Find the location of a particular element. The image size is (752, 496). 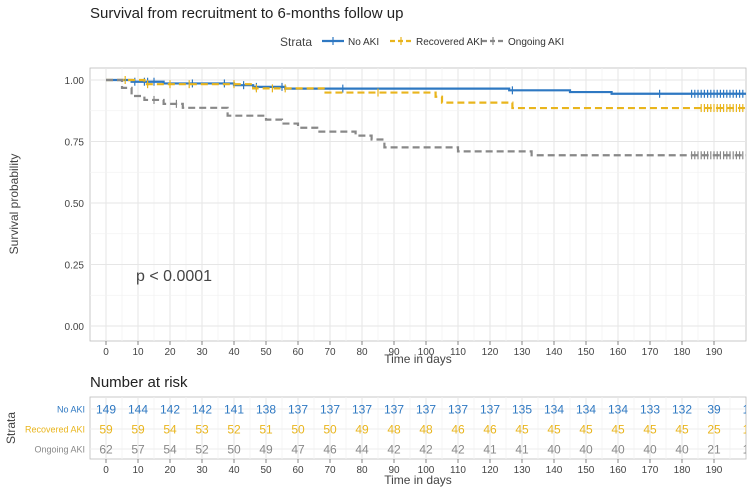

x-tick-label: 180 is located at coordinates (682, 352).